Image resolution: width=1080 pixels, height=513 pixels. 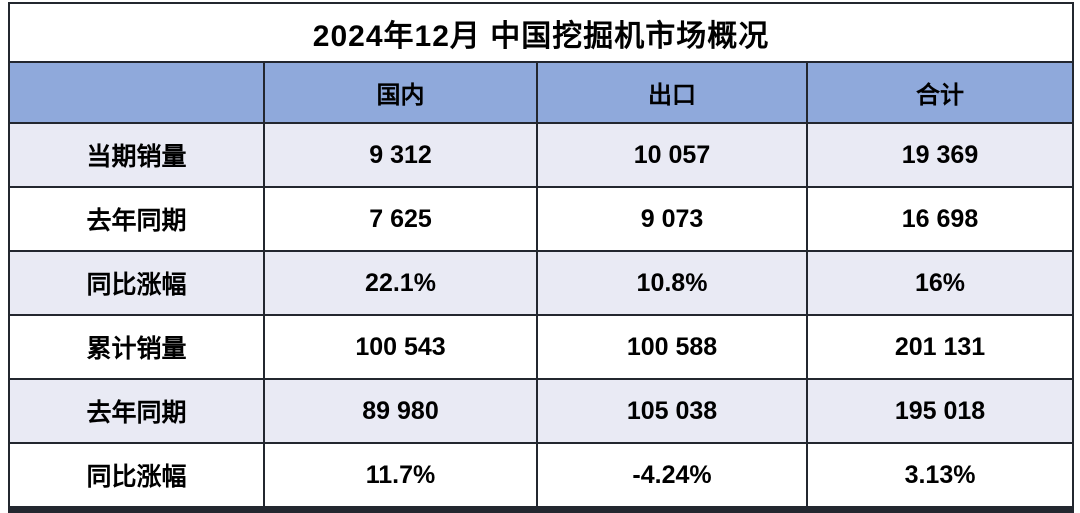 I want to click on cell-domestic: 11.7%, so click(x=400, y=476).